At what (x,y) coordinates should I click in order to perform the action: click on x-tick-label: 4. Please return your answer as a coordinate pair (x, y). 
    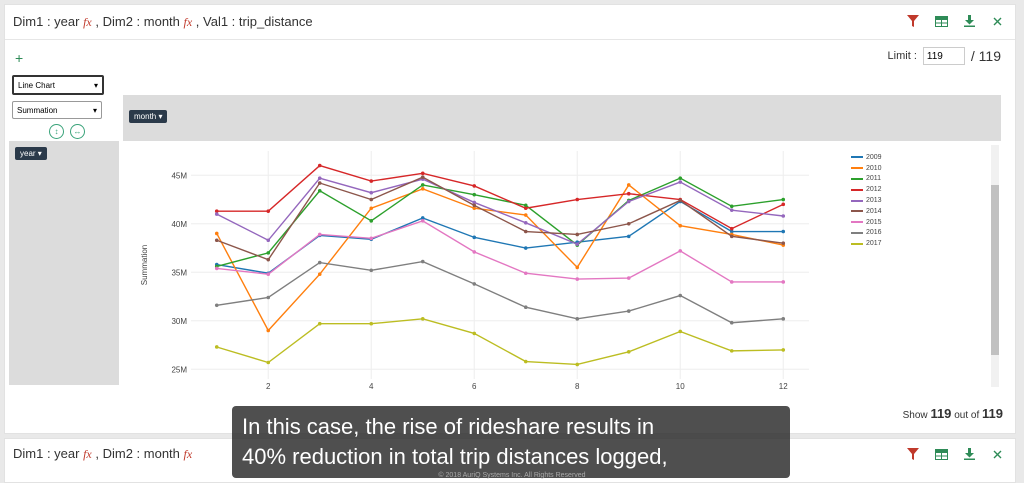
    Looking at the image, I should click on (371, 385).